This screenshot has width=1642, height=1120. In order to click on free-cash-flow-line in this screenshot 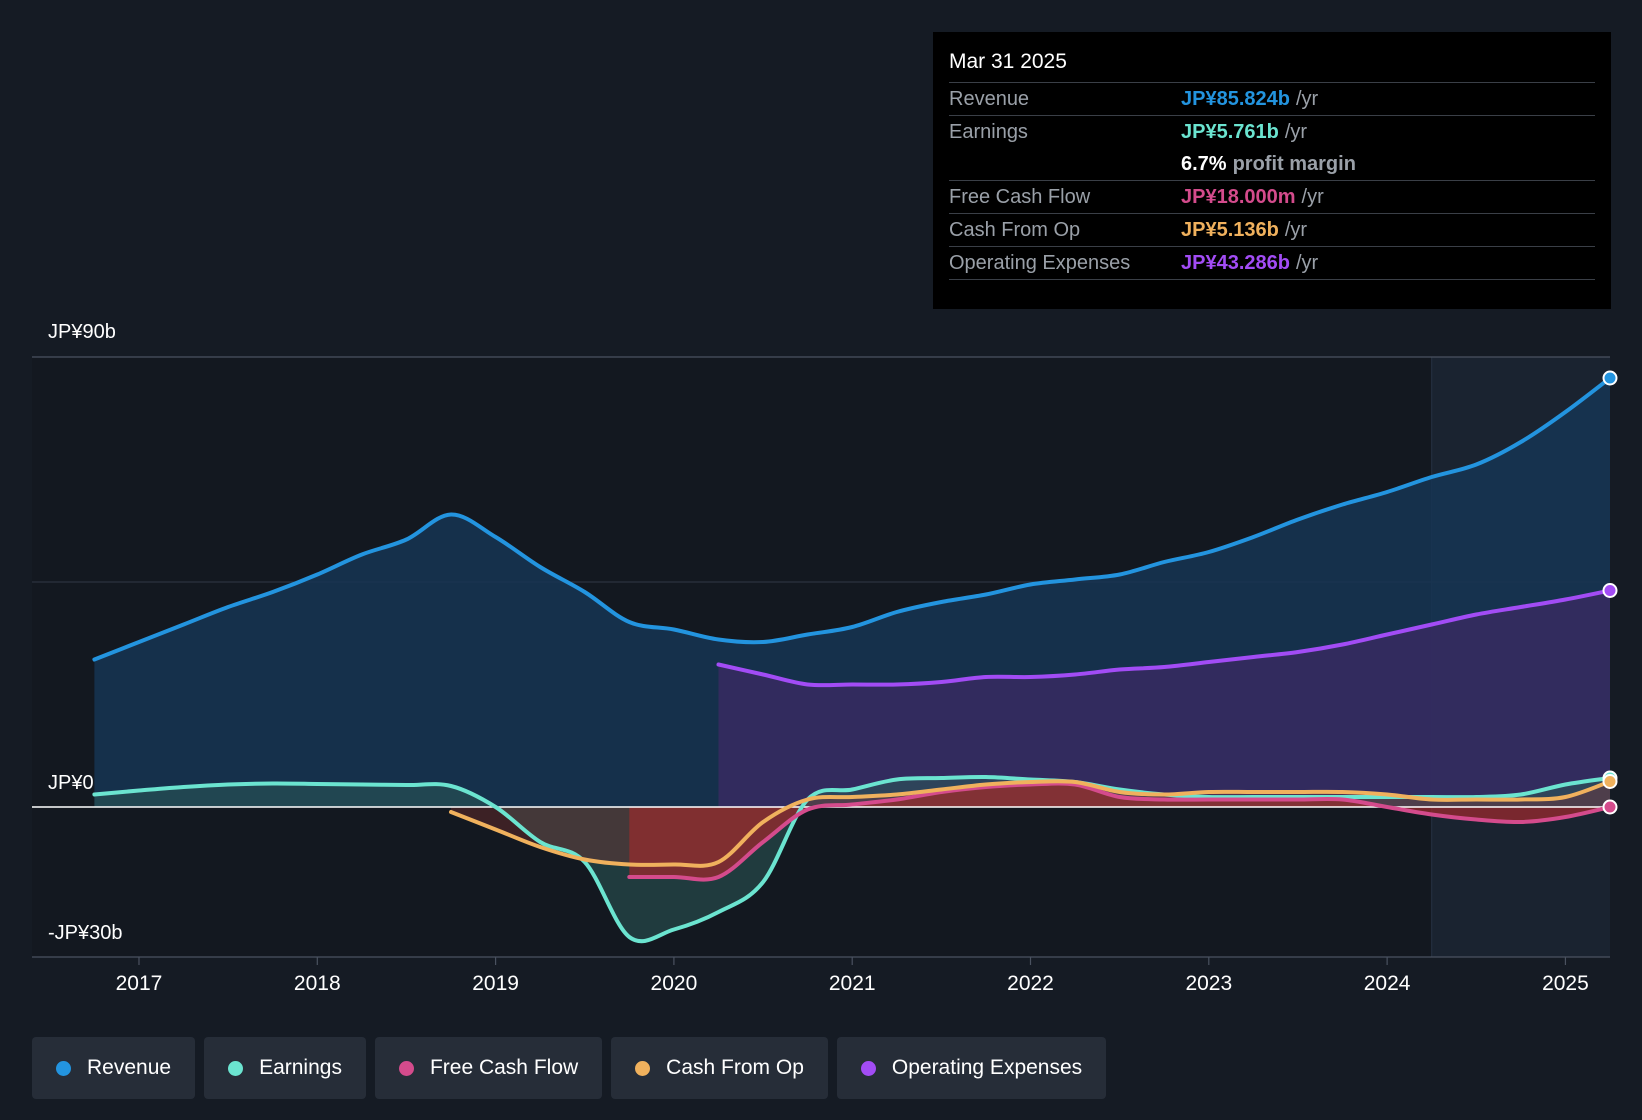, I will do `click(1119, 831)`.